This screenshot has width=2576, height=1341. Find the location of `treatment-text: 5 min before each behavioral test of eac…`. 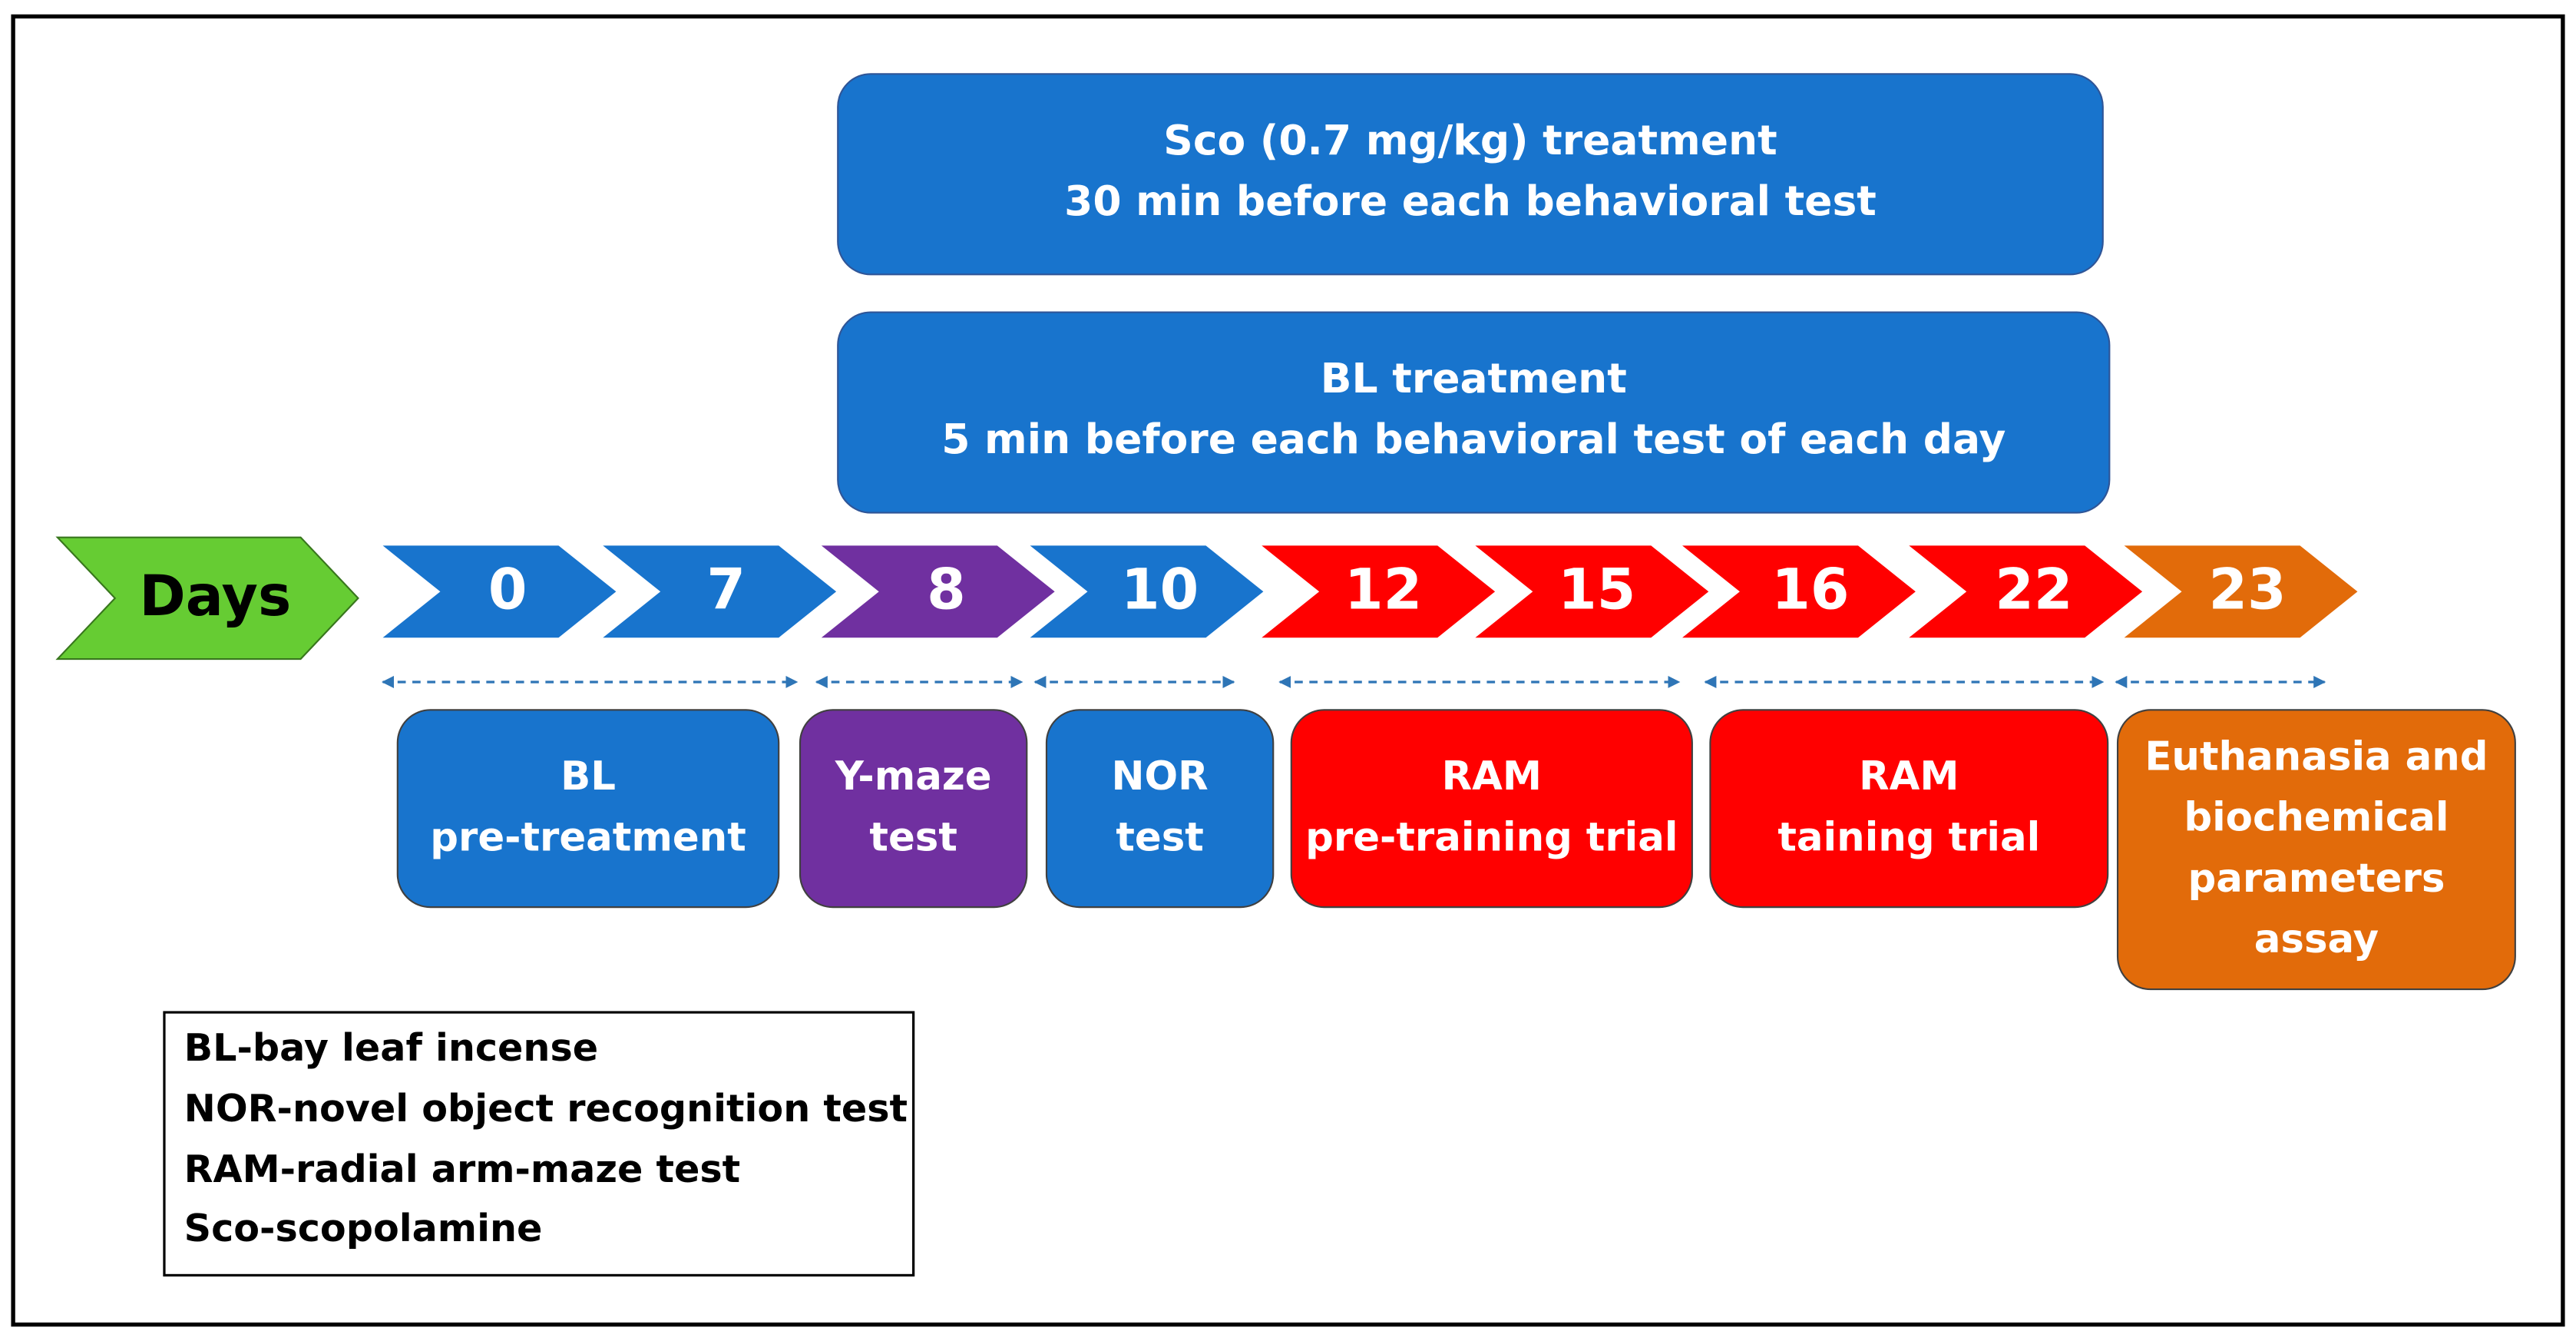

treatment-text: 5 min before each behavioral test of eac… is located at coordinates (1473, 439).